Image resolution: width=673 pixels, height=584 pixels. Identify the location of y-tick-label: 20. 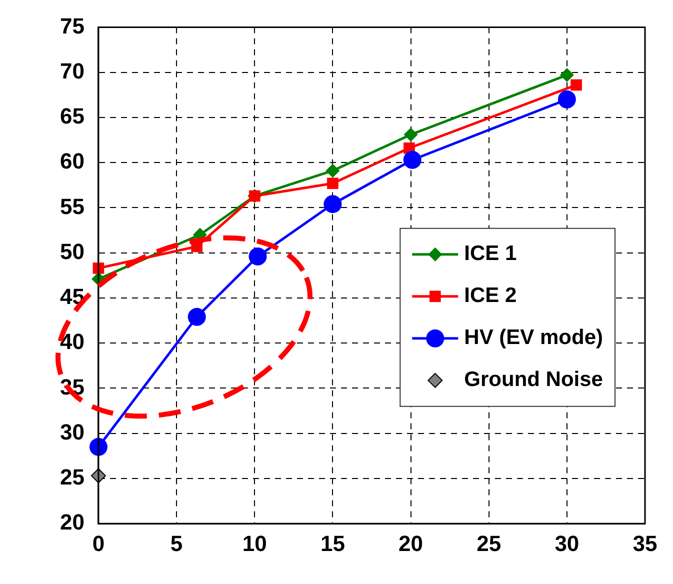
(72, 522).